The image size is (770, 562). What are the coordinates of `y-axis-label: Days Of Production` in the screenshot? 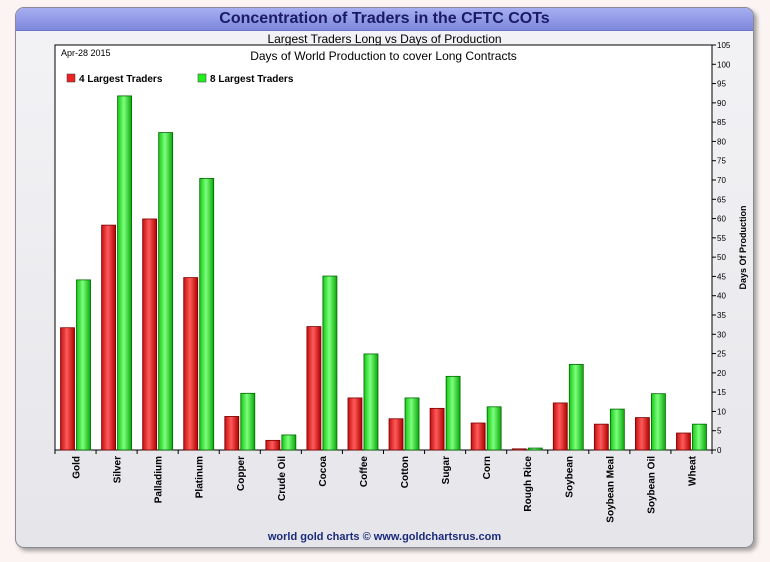 It's located at (743, 247).